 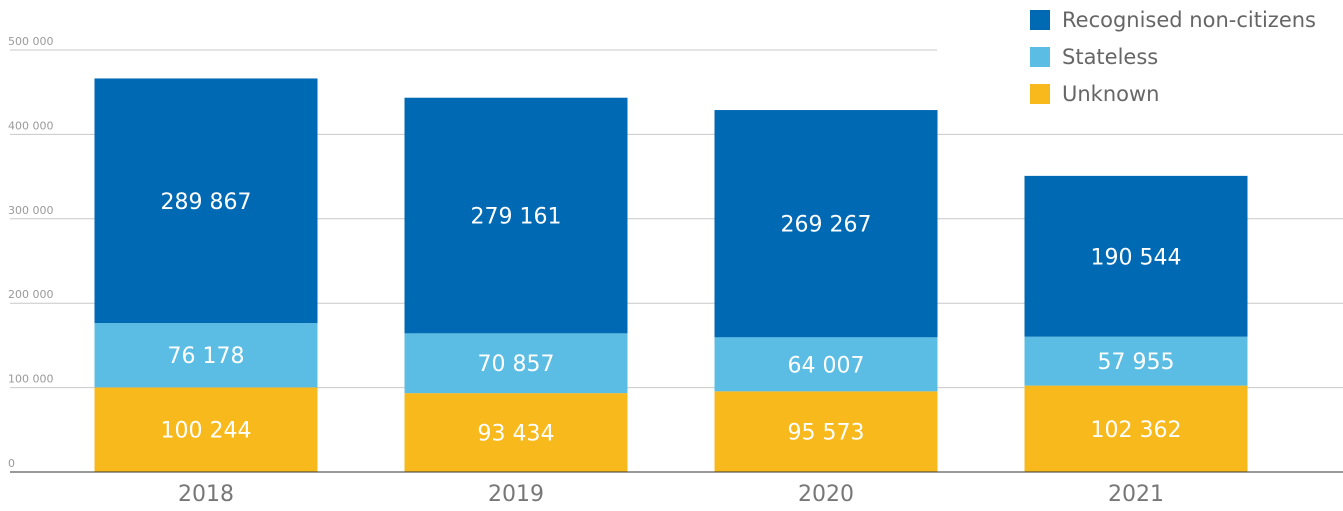 I want to click on value-label: 289 867, so click(x=206, y=202).